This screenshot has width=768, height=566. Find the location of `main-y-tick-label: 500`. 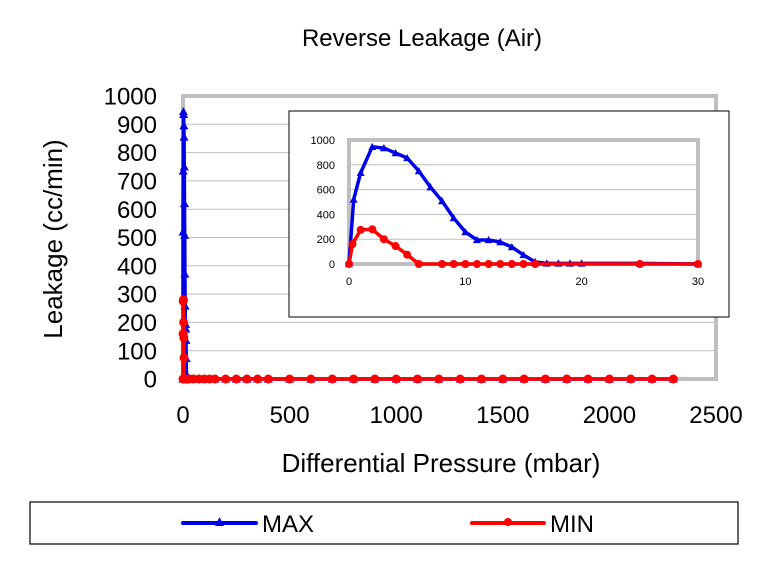

main-y-tick-label: 500 is located at coordinates (137, 238).